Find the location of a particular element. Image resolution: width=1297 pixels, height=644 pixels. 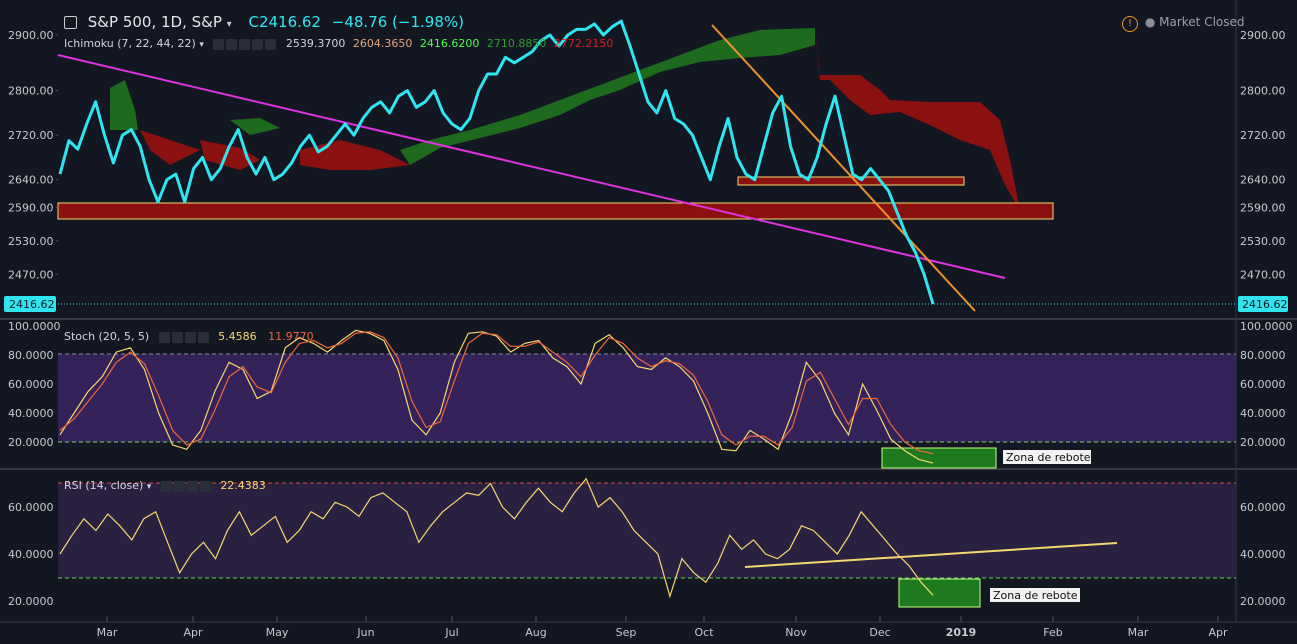

rsi-line is located at coordinates (496, 538).